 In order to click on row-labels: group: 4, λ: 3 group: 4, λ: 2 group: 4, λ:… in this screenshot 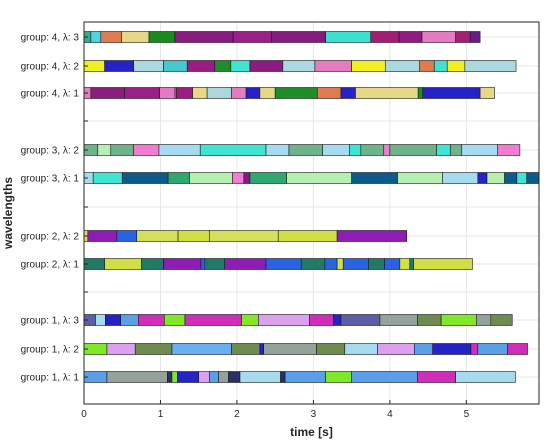, I will do `click(50, 208)`.